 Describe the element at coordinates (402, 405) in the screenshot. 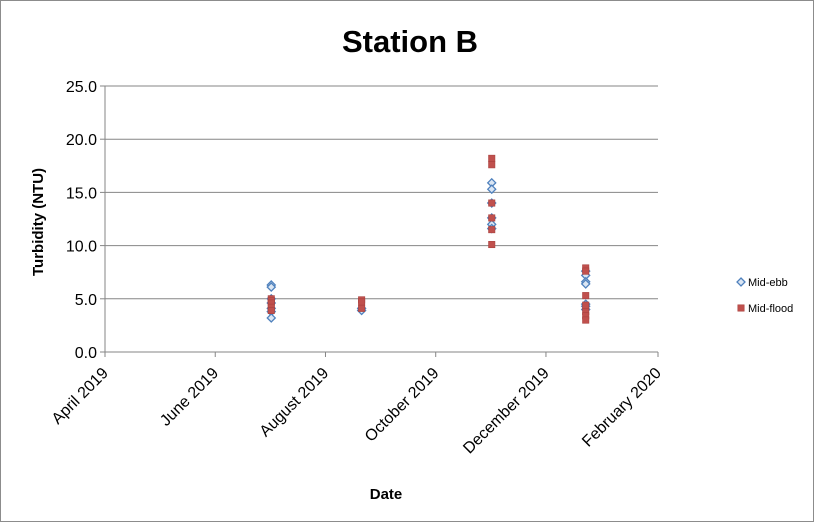

I see `x-tick-label: October 2019` at that location.